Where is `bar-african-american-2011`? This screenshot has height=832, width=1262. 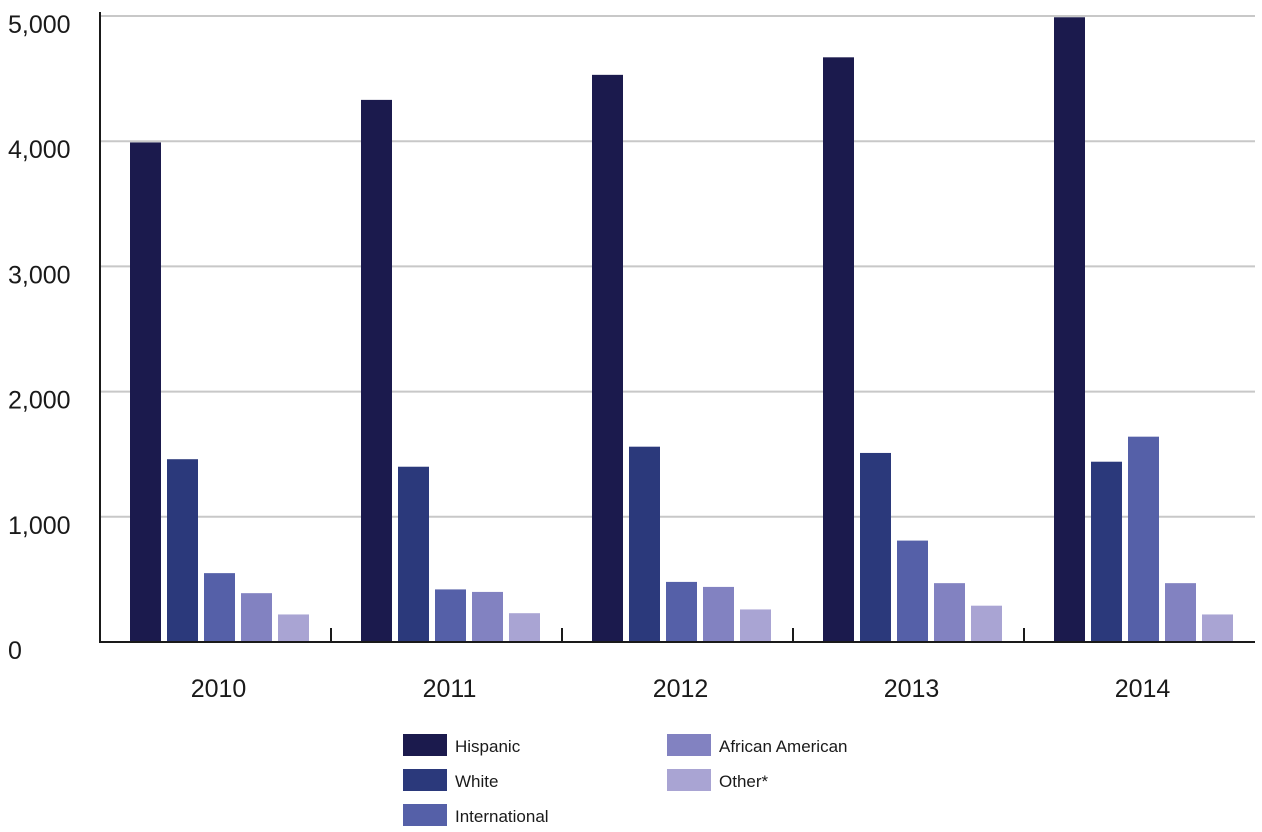
bar-african-american-2011 is located at coordinates (487, 616).